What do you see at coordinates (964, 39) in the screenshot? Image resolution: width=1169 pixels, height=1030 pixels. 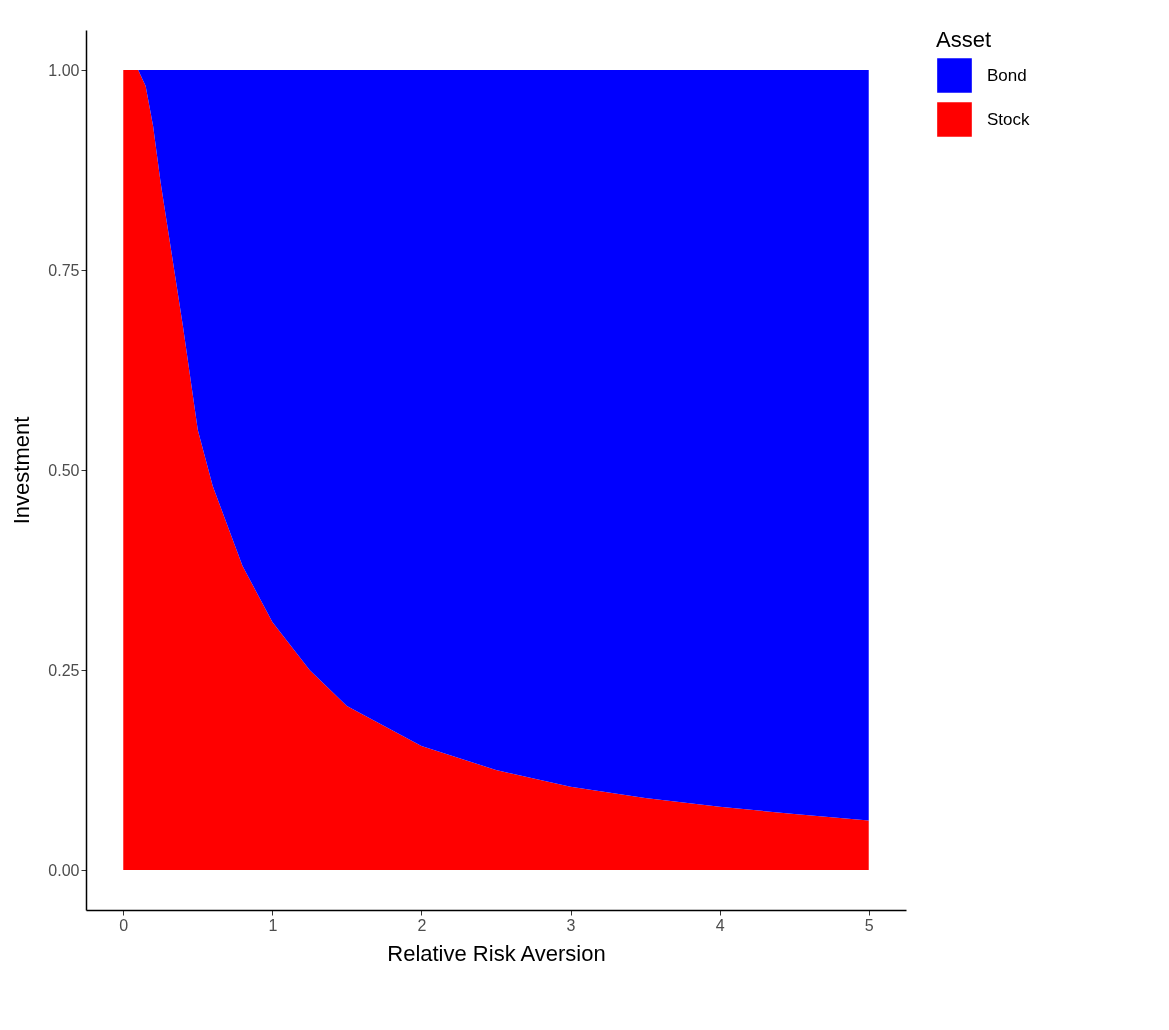 I see `legend-title: Asset` at bounding box center [964, 39].